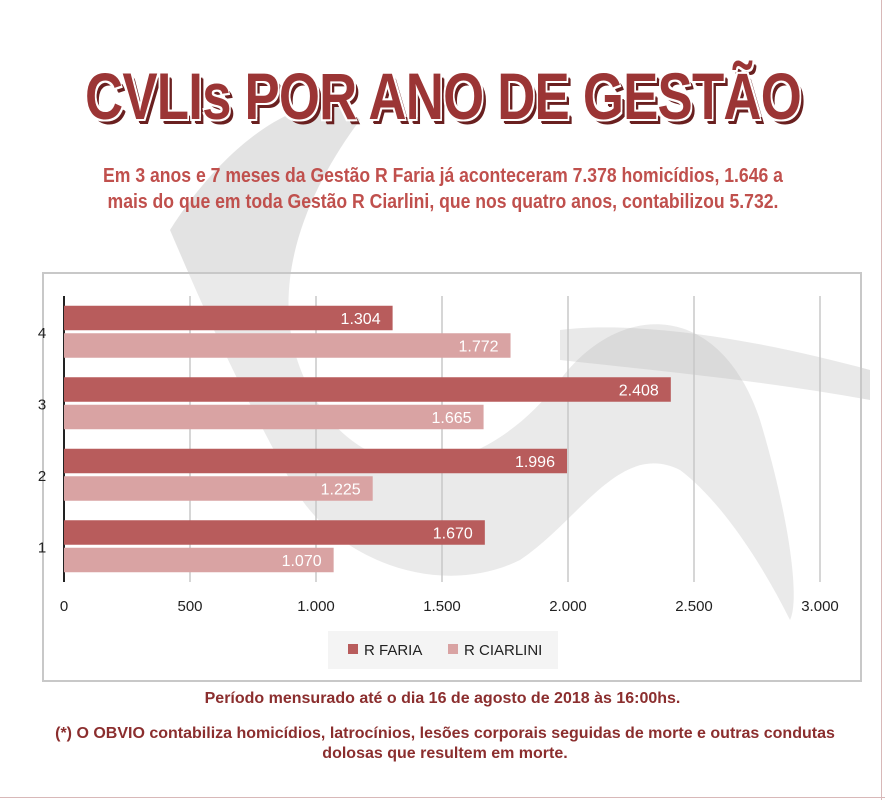 Image resolution: width=885 pixels, height=800 pixels. Describe the element at coordinates (316, 606) in the screenshot. I see `x-tick-label: 1.000` at that location.